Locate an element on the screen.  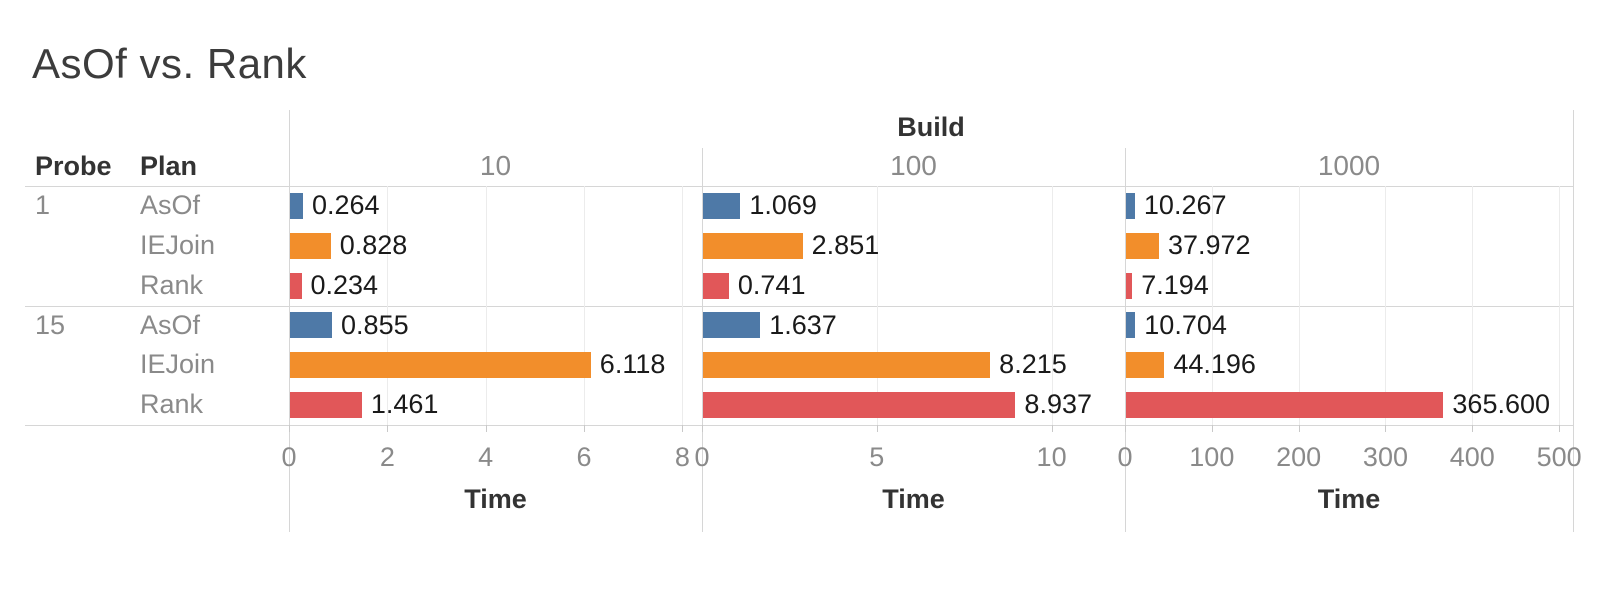
tick-label: 300 is located at coordinates (1385, 457).